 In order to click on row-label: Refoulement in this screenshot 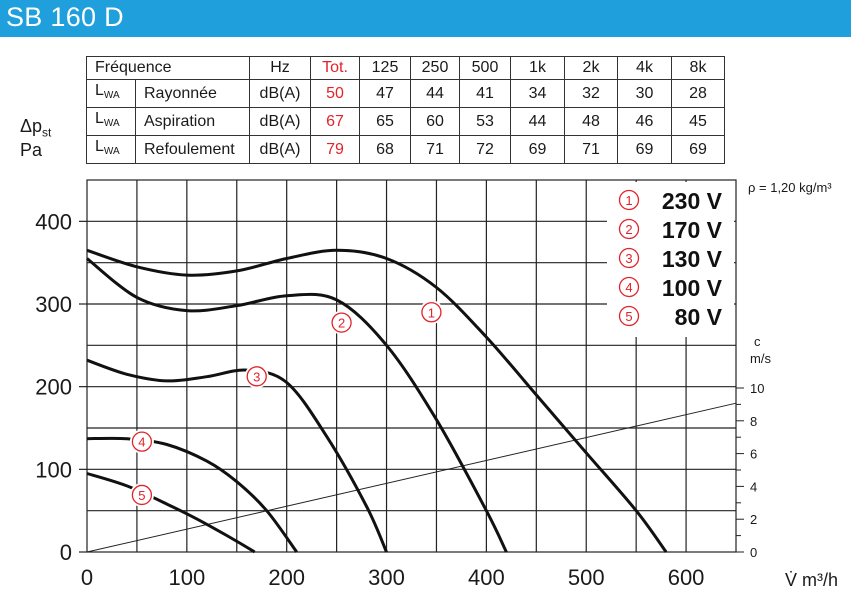, I will do `click(192, 149)`.